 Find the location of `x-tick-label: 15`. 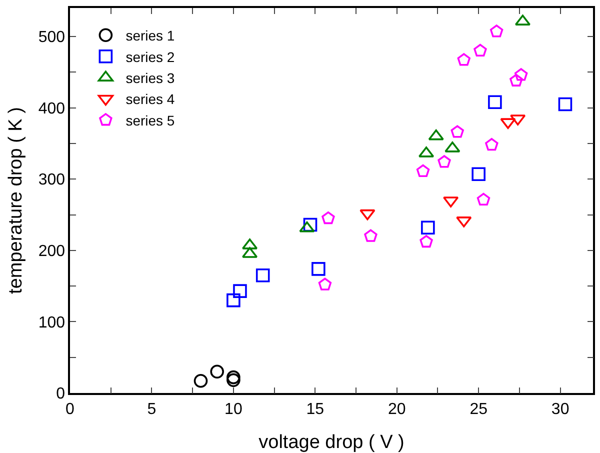

x-tick-label: 15 is located at coordinates (315, 409).